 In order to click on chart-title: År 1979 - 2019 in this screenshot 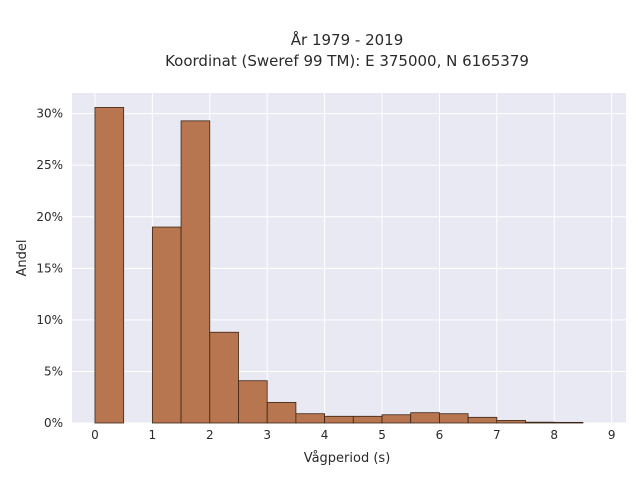, I will do `click(347, 39)`.